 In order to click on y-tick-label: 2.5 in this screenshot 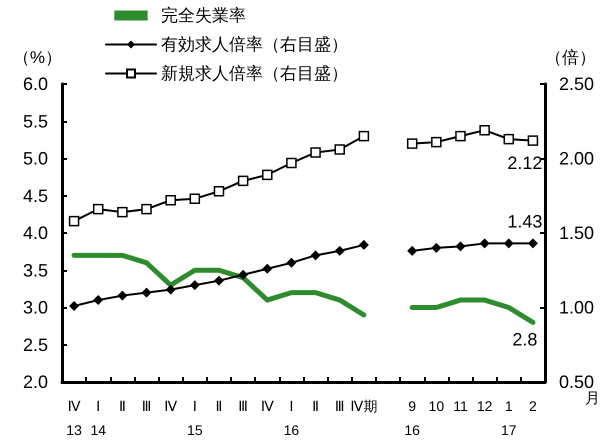, I will do `click(35, 344)`.